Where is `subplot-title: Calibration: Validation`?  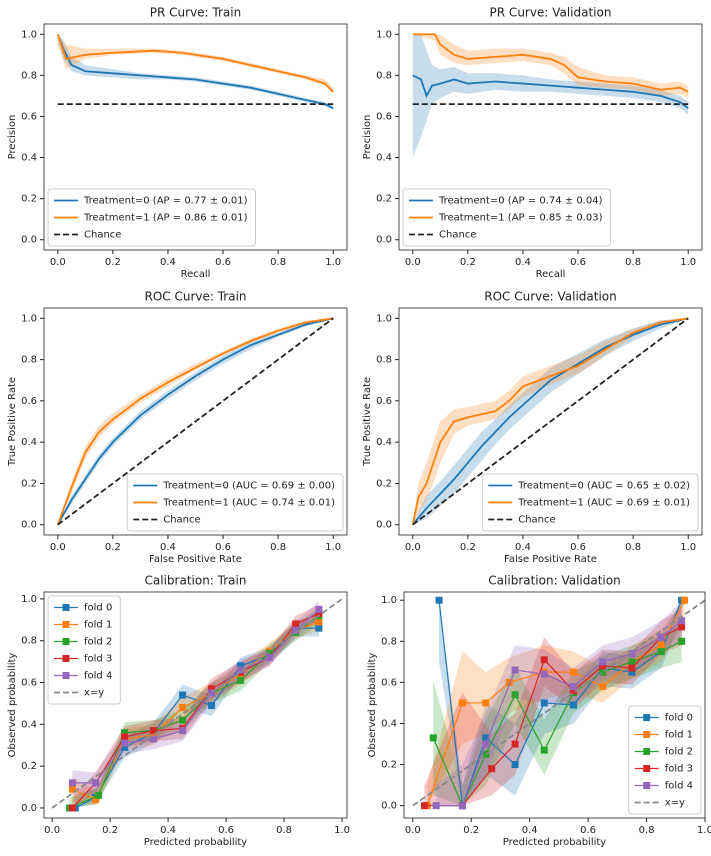 subplot-title: Calibration: Validation is located at coordinates (554, 581).